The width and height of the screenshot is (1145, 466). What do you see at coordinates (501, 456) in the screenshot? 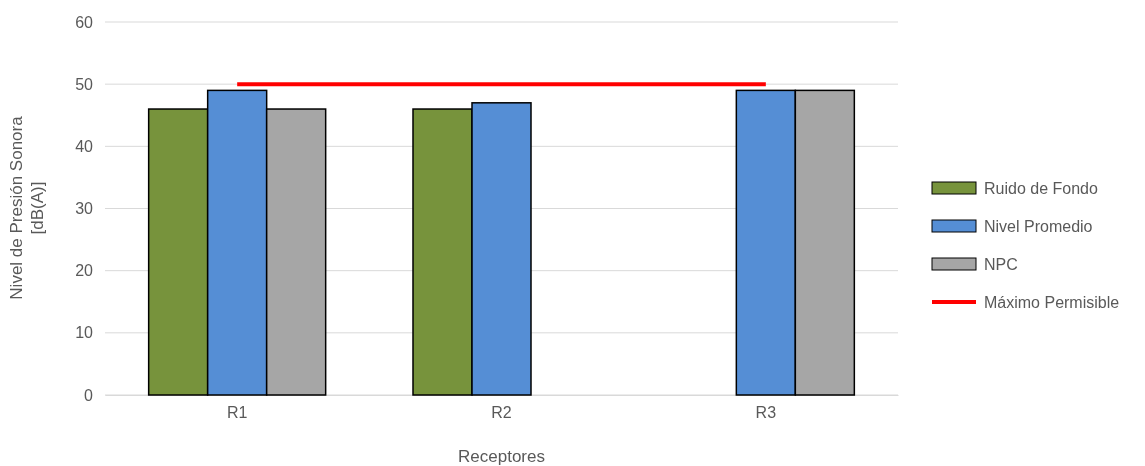
I see `x-axis-title: Receptores` at bounding box center [501, 456].